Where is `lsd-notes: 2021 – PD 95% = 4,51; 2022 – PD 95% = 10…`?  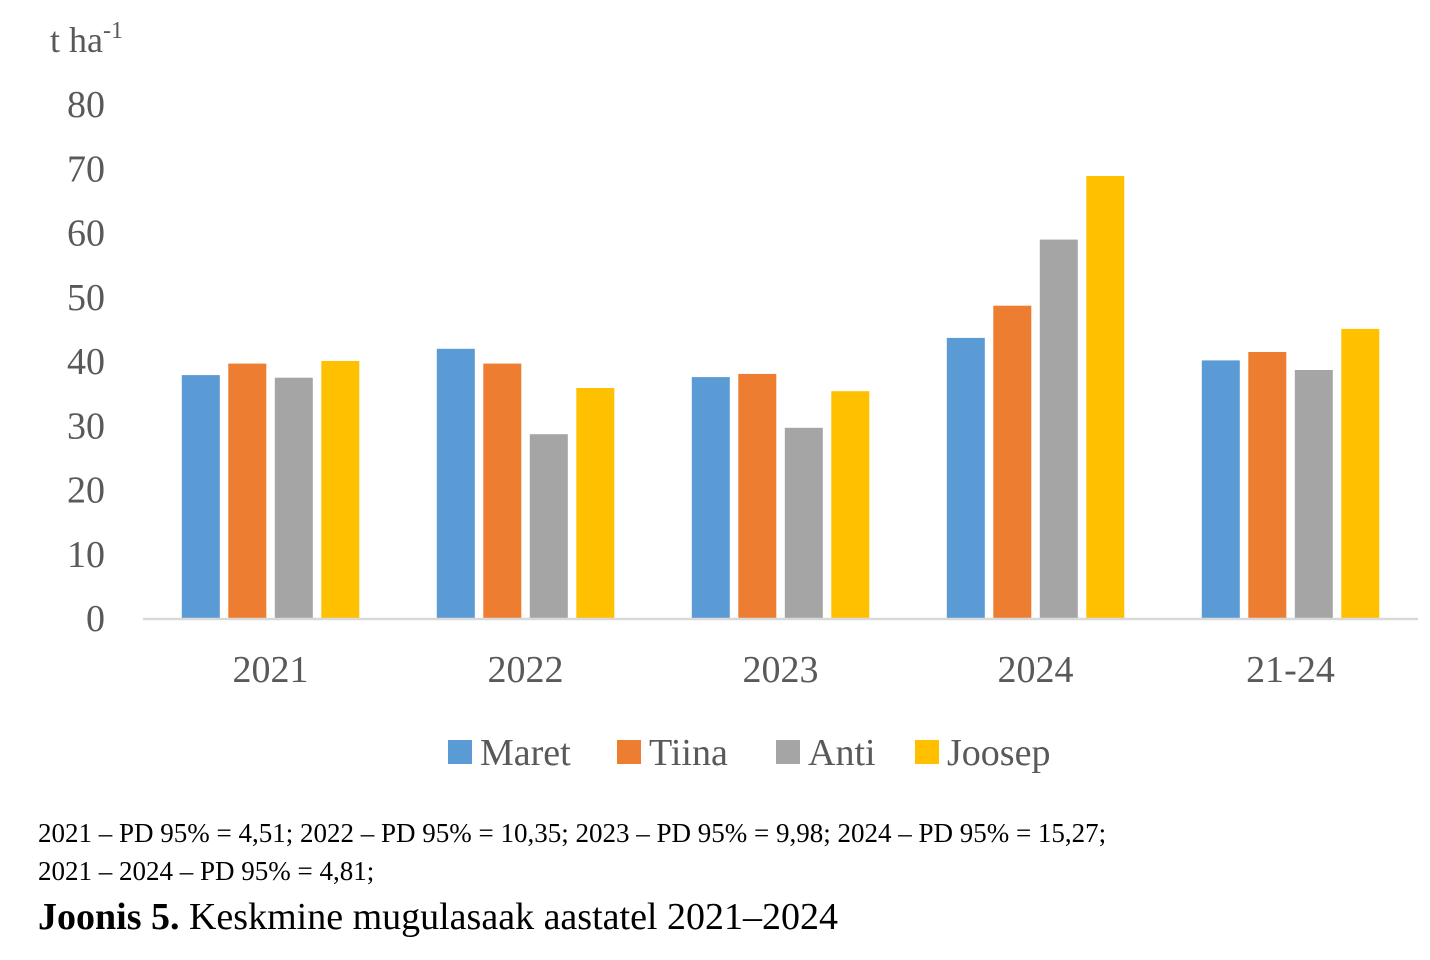 lsd-notes: 2021 – PD 95% = 4,51; 2022 – PD 95% = 10… is located at coordinates (728, 852).